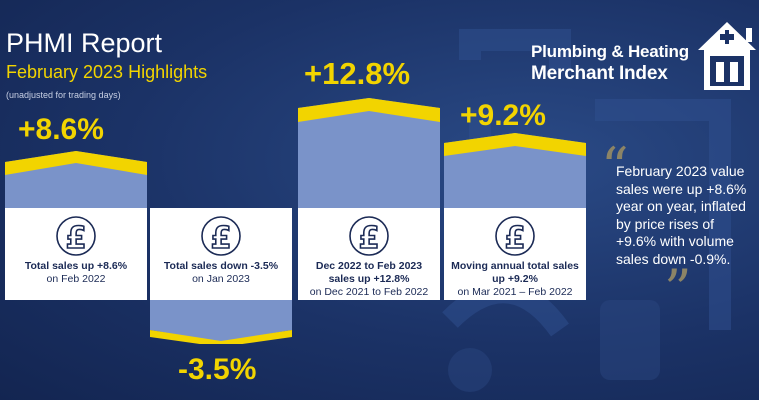 This screenshot has width=759, height=400. What do you see at coordinates (61, 129) in the screenshot?
I see `stat-percent: +8.6%` at bounding box center [61, 129].